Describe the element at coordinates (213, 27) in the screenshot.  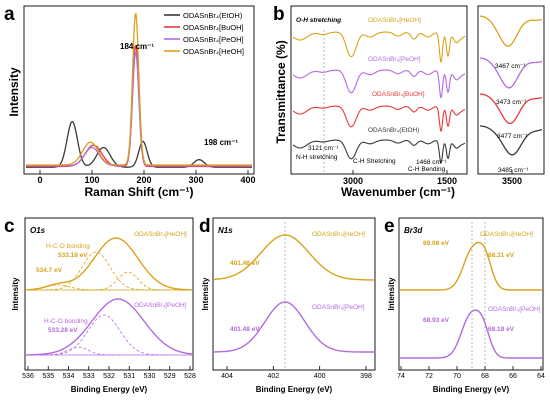
I see `legend-label-buoh: ODASnBr₄[BuOH]` at that location.